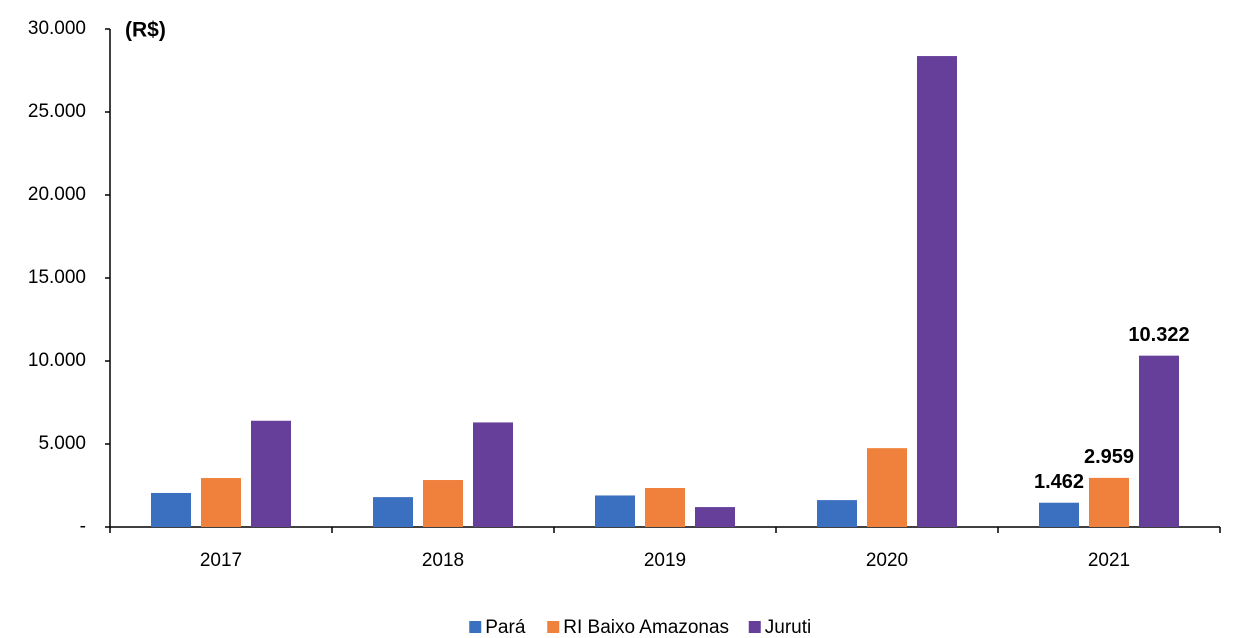  What do you see at coordinates (887, 560) in the screenshot?
I see `x-tick-label: 2020` at bounding box center [887, 560].